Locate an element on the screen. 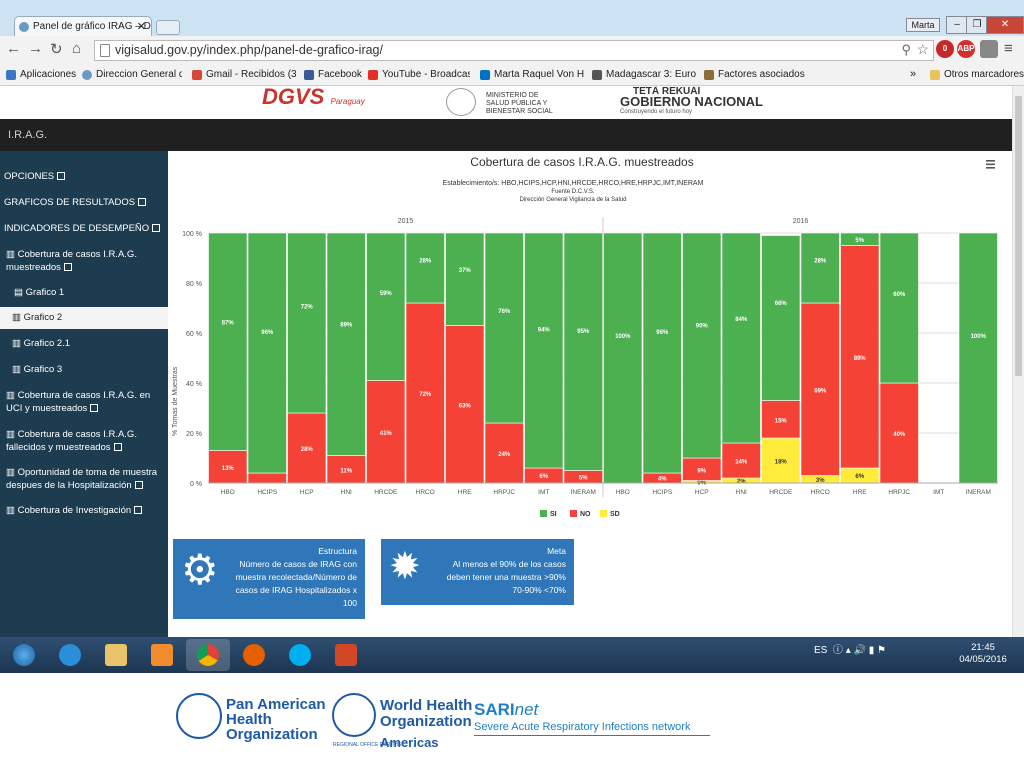 The image size is (1024, 768). sidebar-opciones: OPCIONES is located at coordinates (35, 176).